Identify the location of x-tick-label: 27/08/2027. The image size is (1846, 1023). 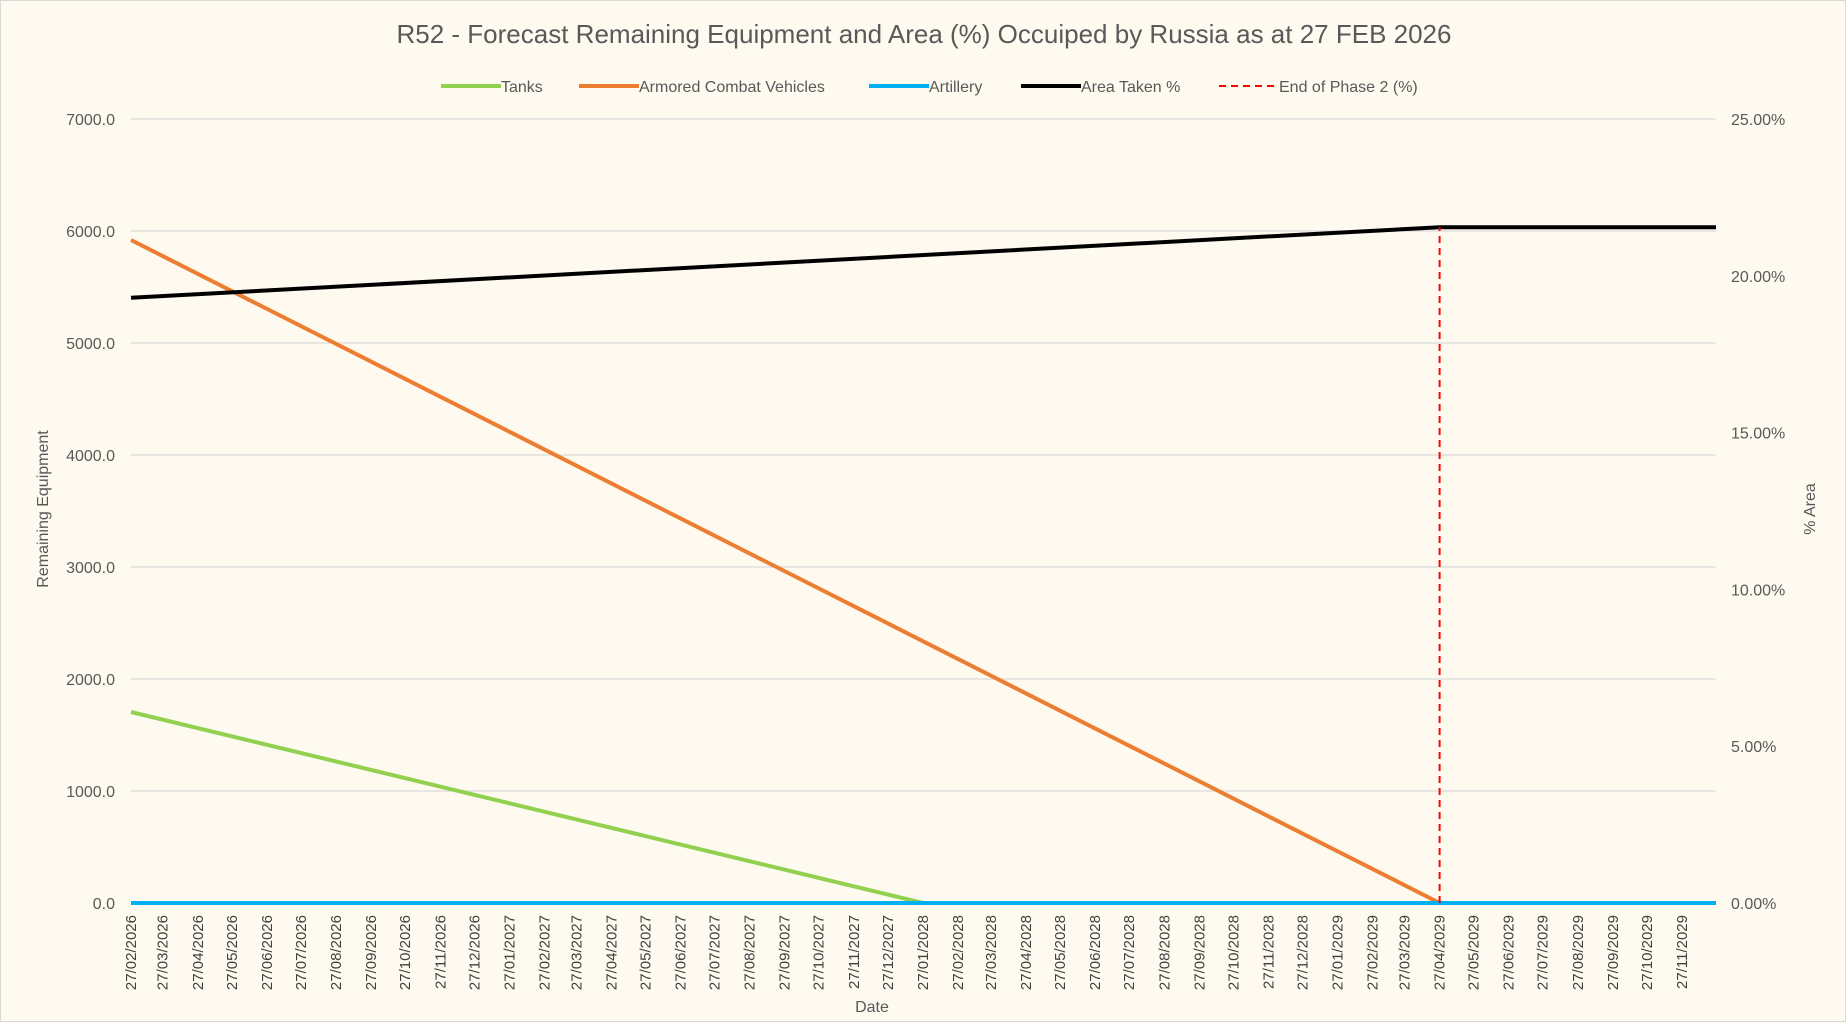
(750, 952).